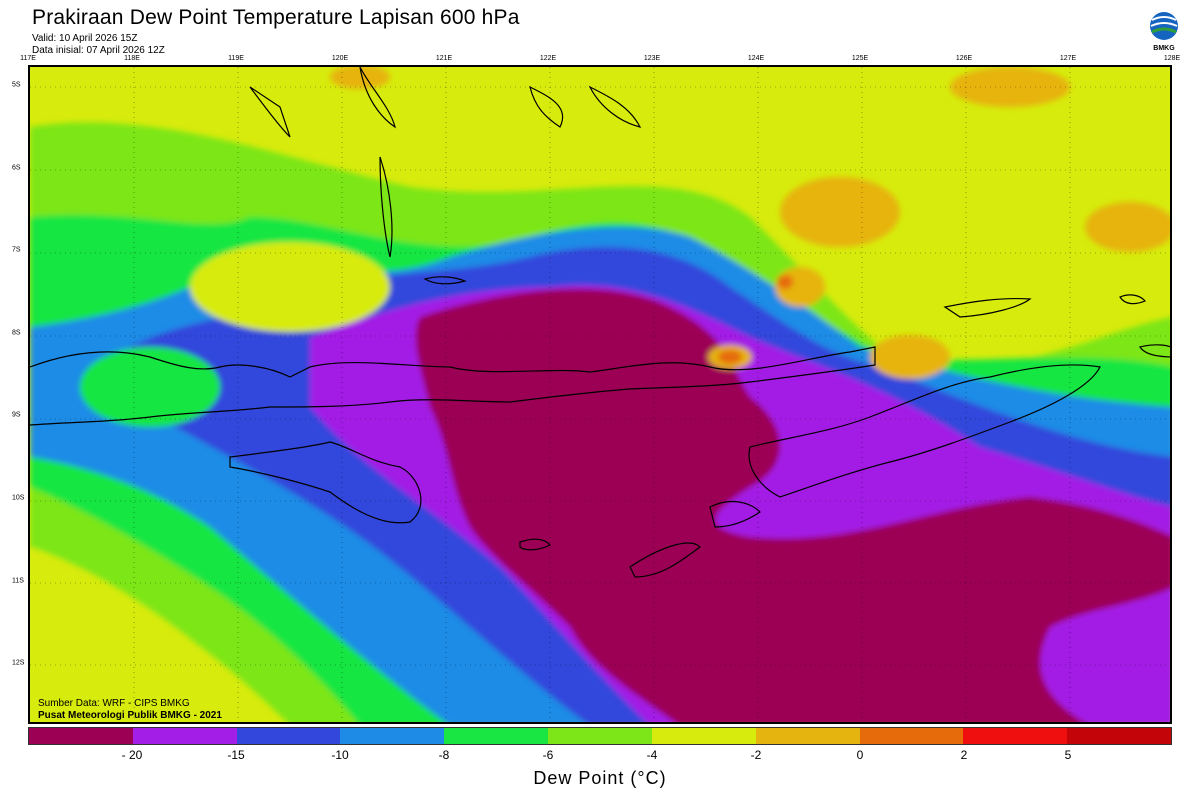  Describe the element at coordinates (756, 58) in the screenshot. I see `lon-label: 124E` at that location.